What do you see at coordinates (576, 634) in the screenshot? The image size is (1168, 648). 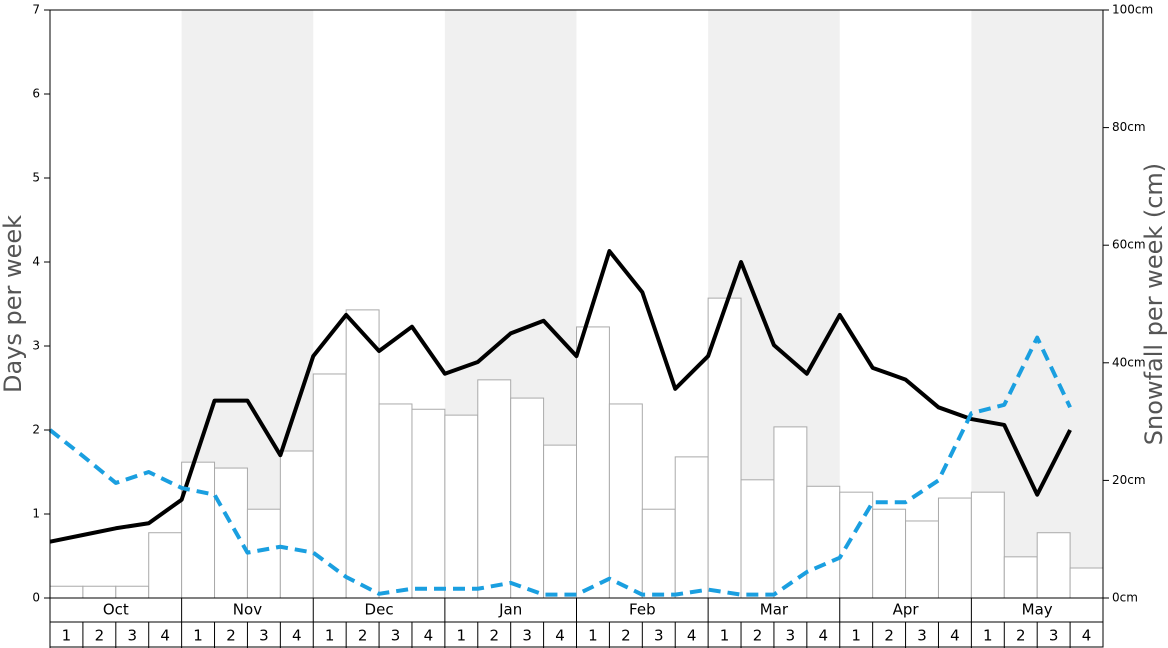 I see `week-row` at bounding box center [576, 634].